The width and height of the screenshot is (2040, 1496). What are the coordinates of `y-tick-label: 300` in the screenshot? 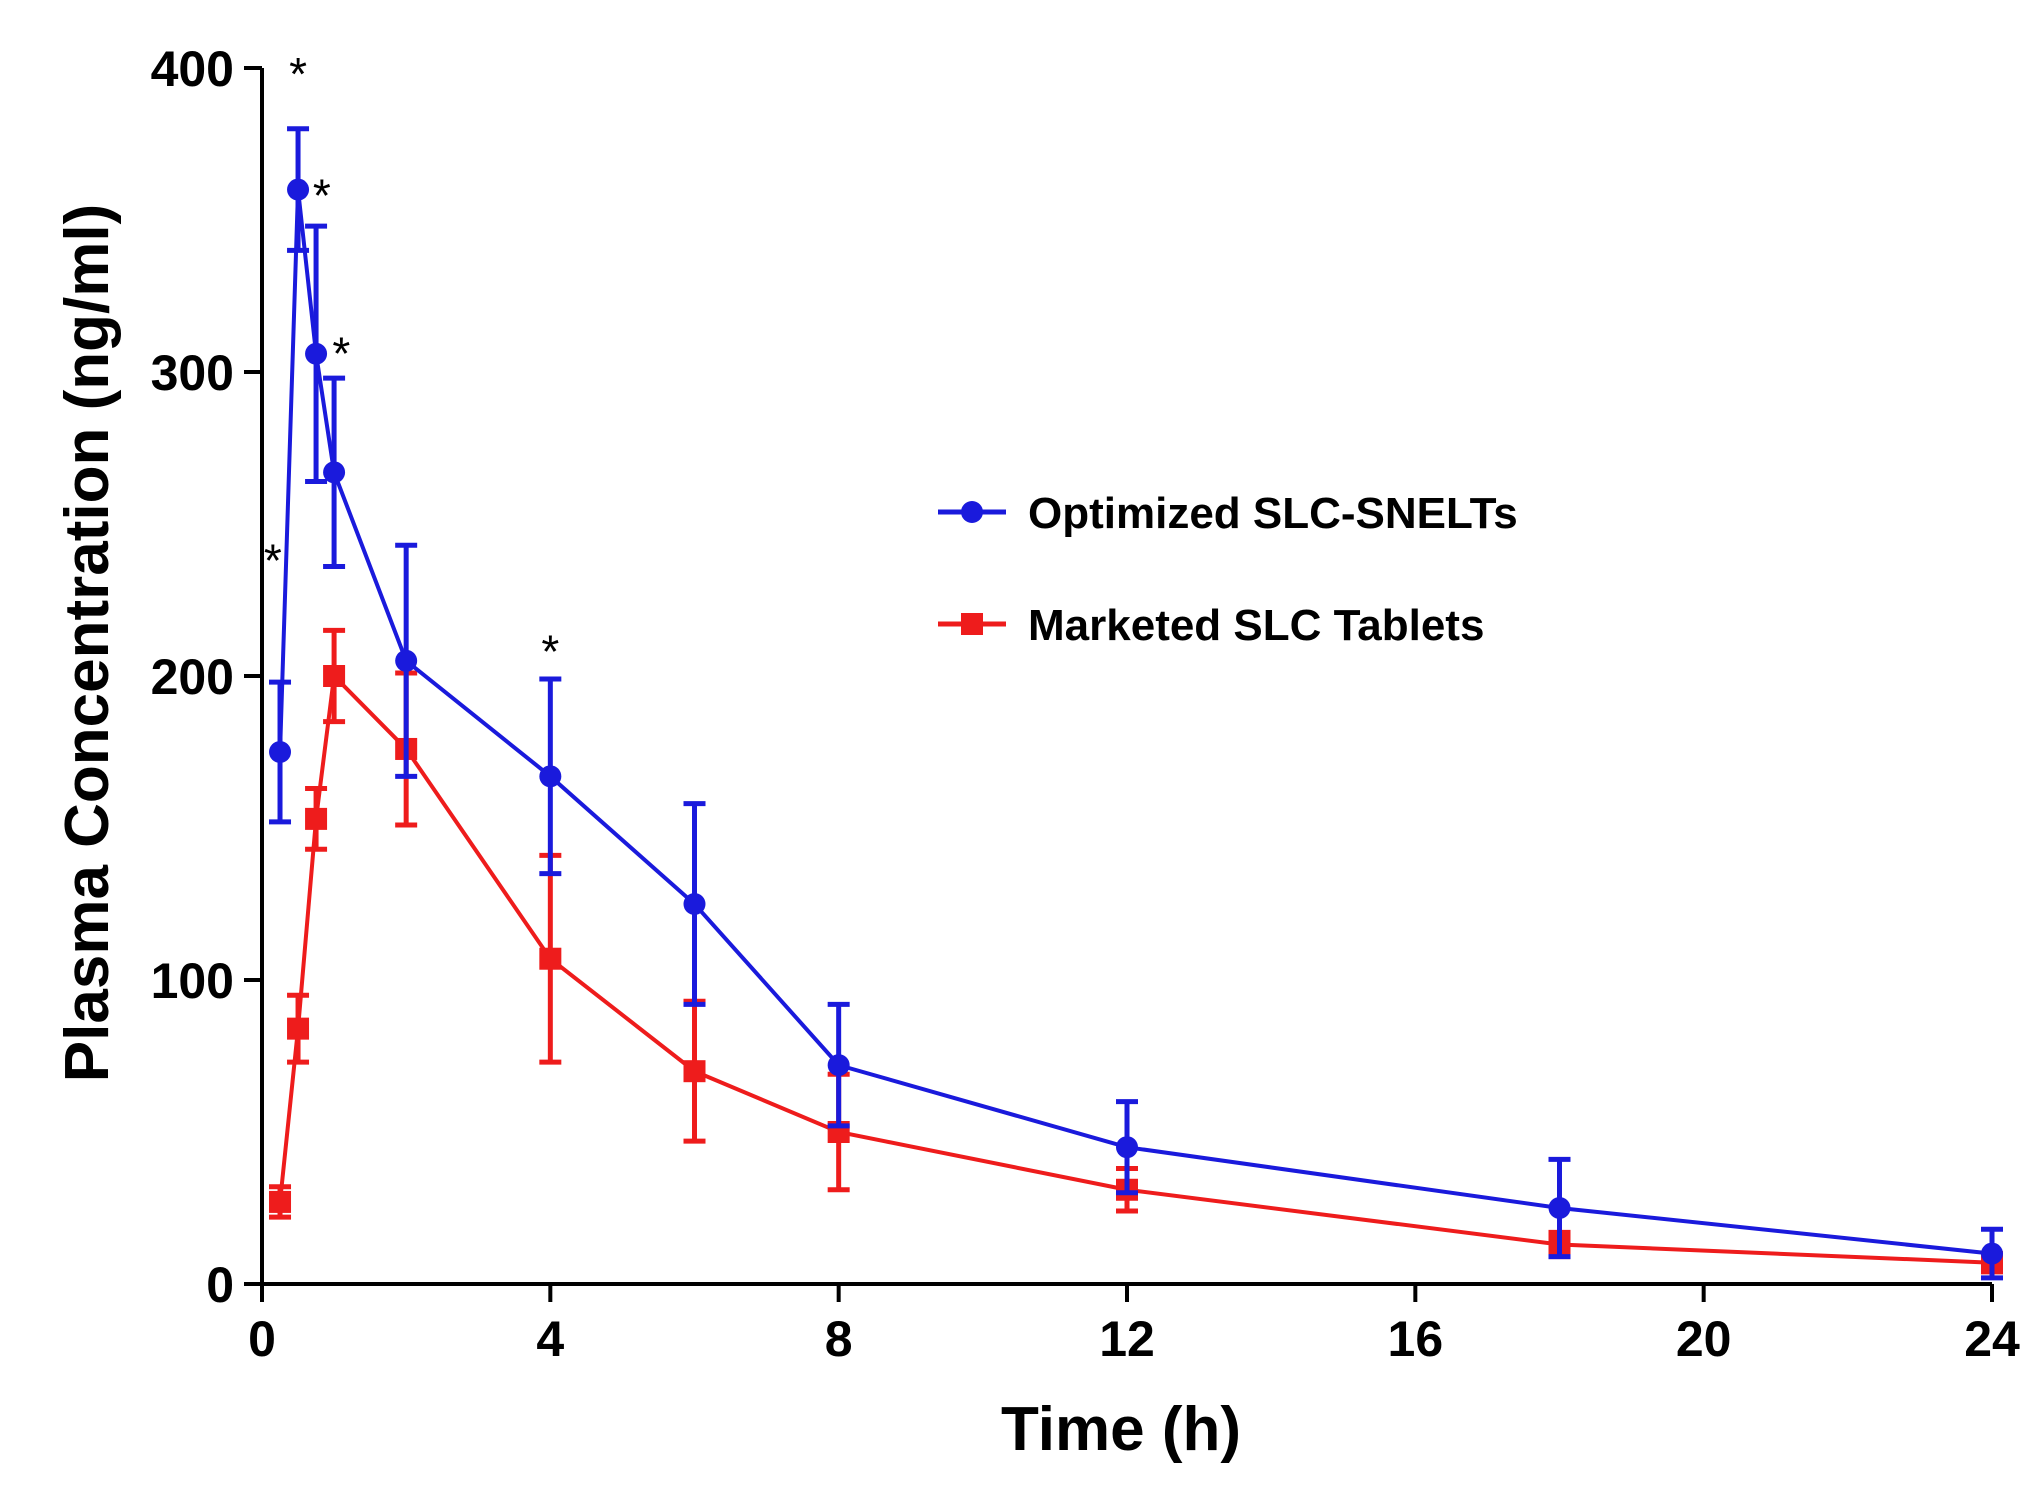 It's located at (192, 373).